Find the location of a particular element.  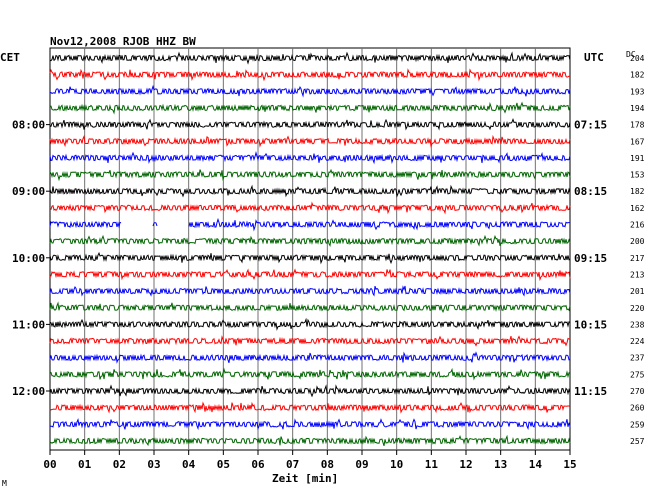

dc-value: 238 is located at coordinates (637, 324).